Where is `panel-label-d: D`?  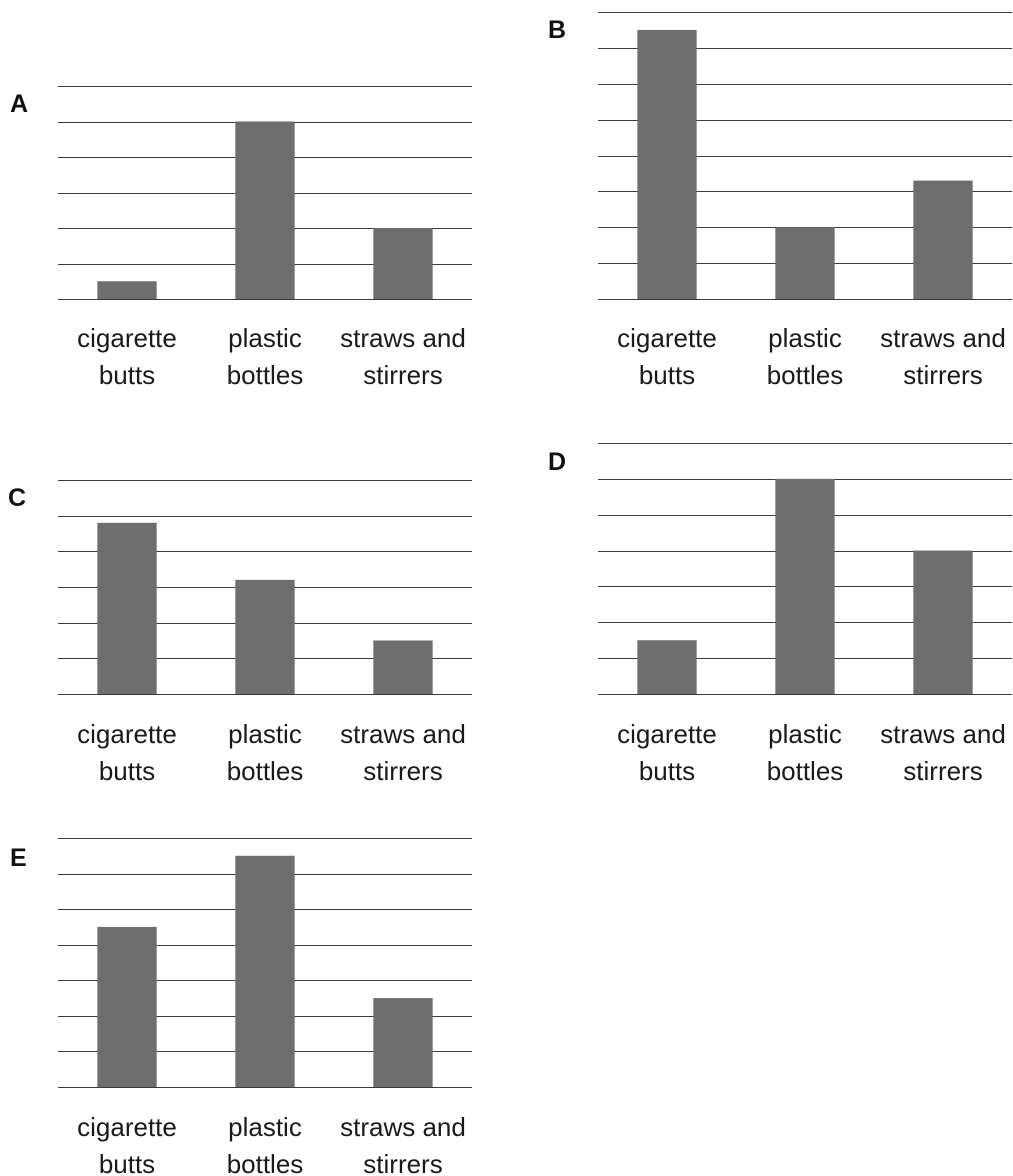 panel-label-d: D is located at coordinates (557, 462).